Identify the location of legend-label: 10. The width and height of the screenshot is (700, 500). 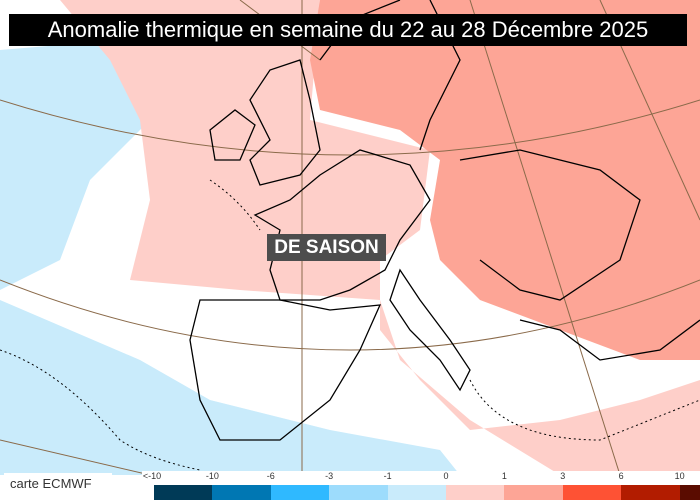
(679, 476).